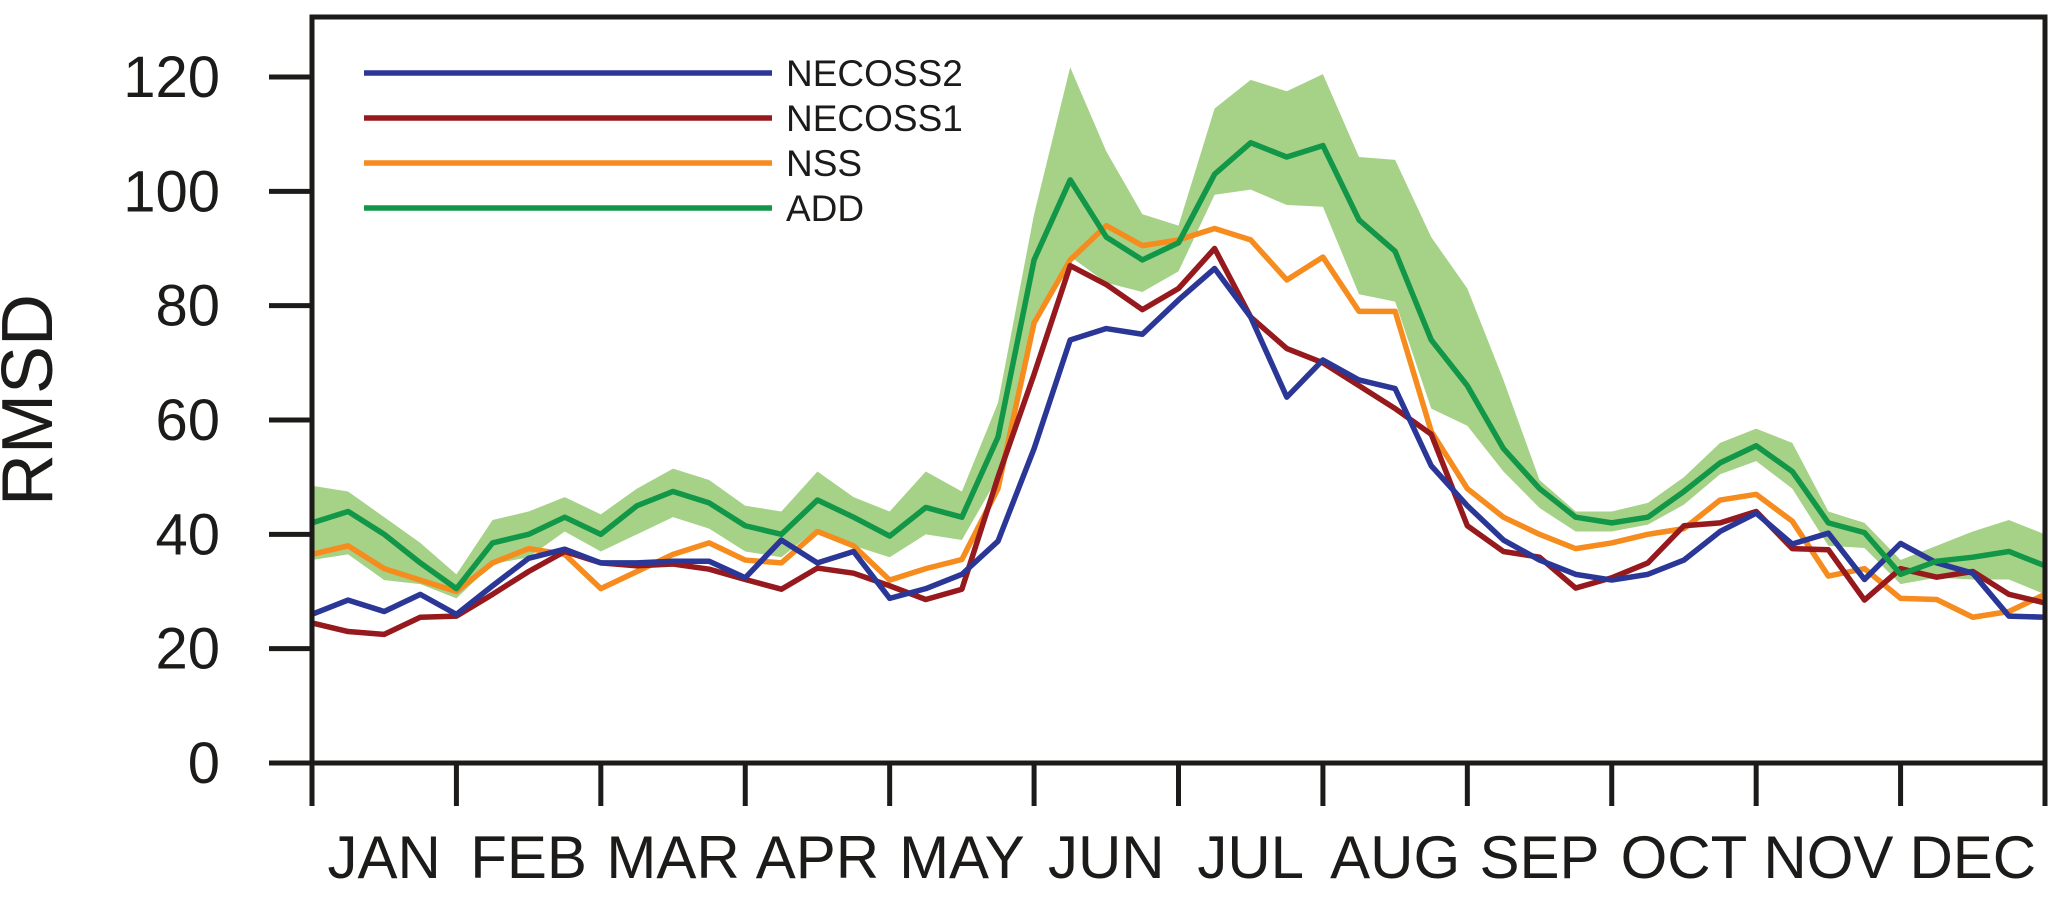 Image resolution: width=2067 pixels, height=898 pixels. Describe the element at coordinates (187, 649) in the screenshot. I see `y-tick-label-20: 20` at that location.